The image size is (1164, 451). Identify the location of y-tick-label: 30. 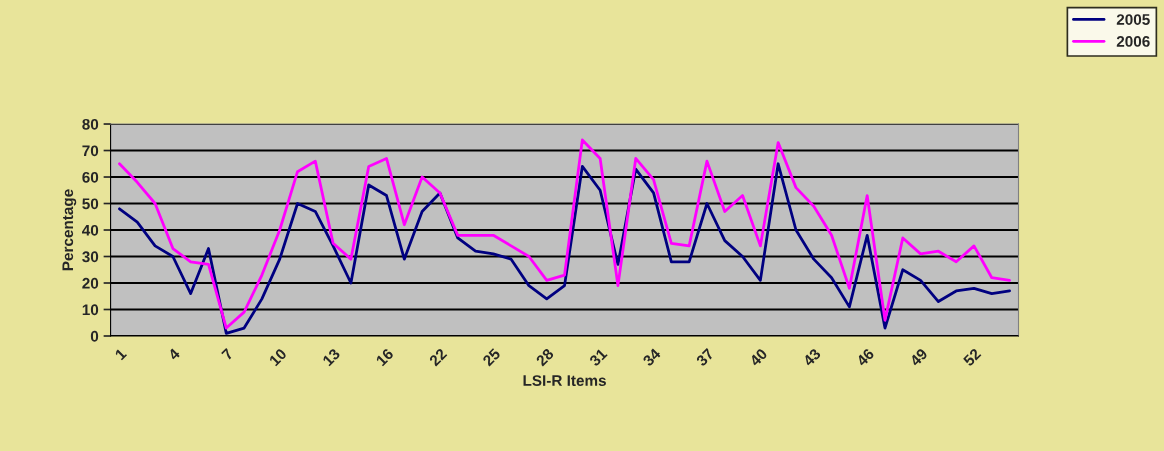
(90, 257).